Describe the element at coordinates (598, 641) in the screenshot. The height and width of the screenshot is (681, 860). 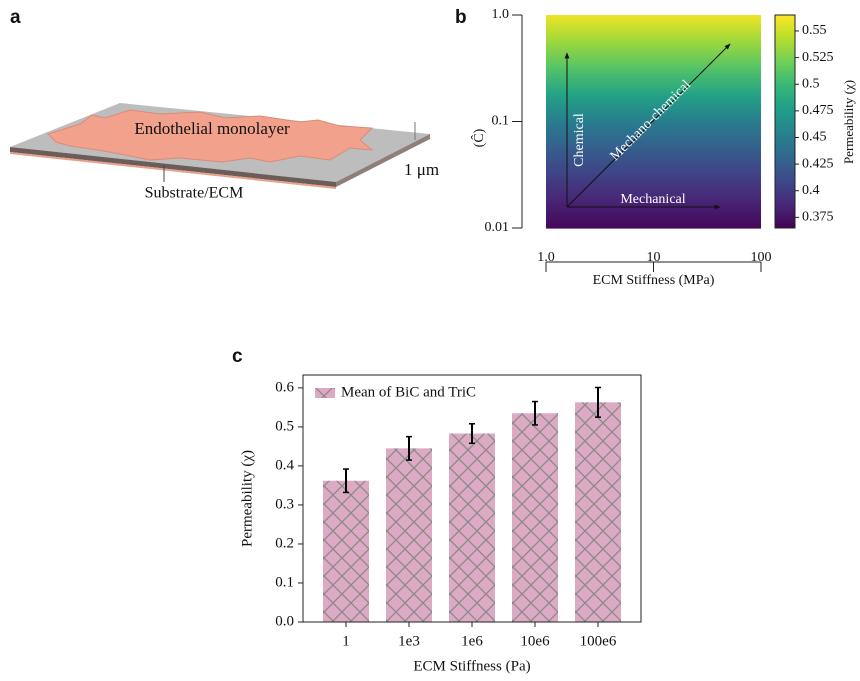
I see `x-tick-label: 100e6` at that location.